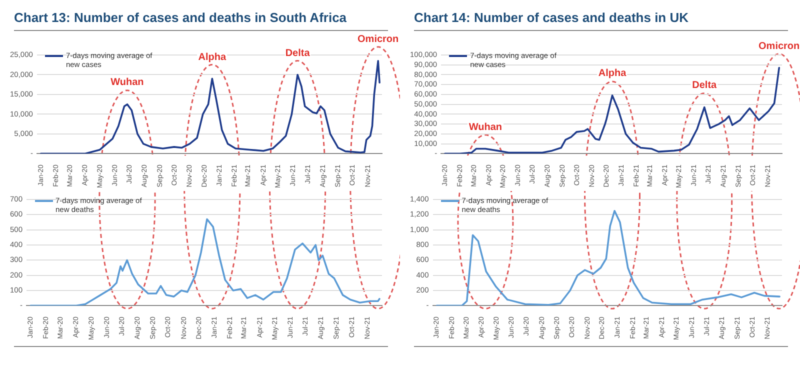  What do you see at coordinates (180, 17) in the screenshot?
I see `chart-title: Chart 13: Number of cases and deaths in South Africa` at bounding box center [180, 17].